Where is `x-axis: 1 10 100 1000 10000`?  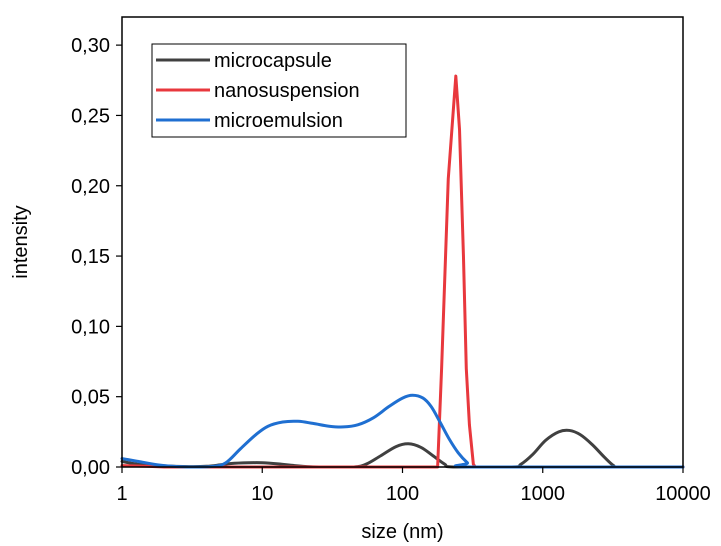 x-axis: 1 10 100 1000 10000 is located at coordinates (413, 486).